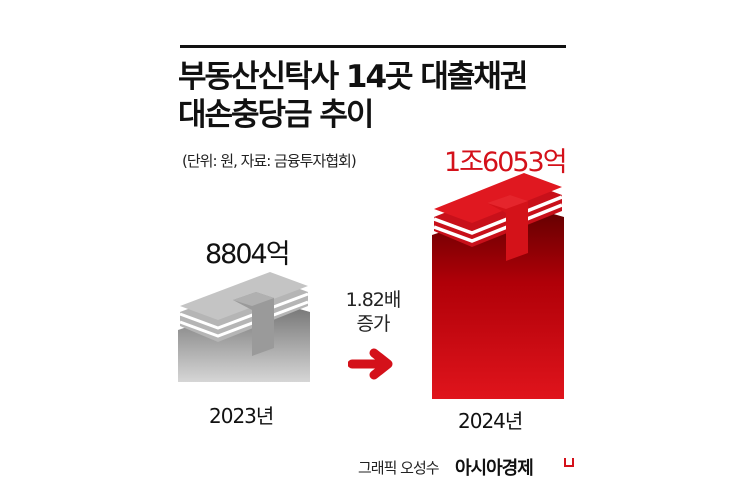 This screenshot has height=501, width=745. I want to click on year-label-2023: 2023년, so click(241, 416).